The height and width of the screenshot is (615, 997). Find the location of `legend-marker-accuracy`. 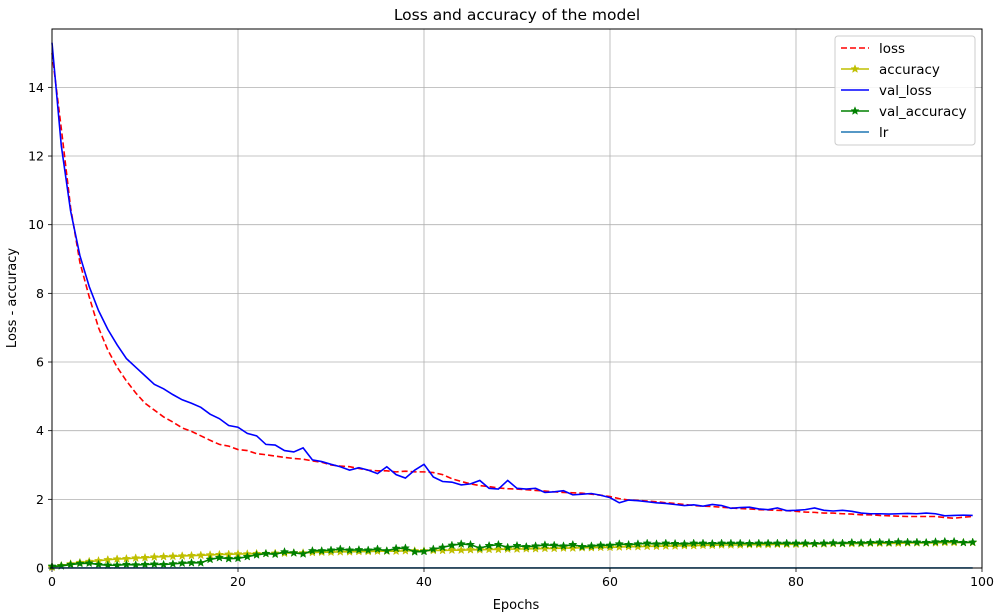

legend-marker-accuracy is located at coordinates (855, 68).